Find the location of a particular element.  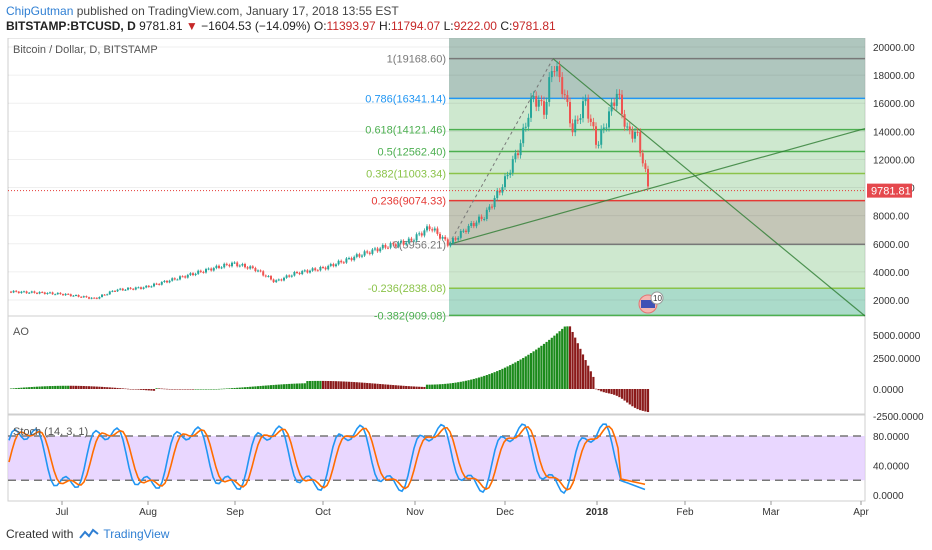

tradingview-link: TradingView is located at coordinates (124, 534).